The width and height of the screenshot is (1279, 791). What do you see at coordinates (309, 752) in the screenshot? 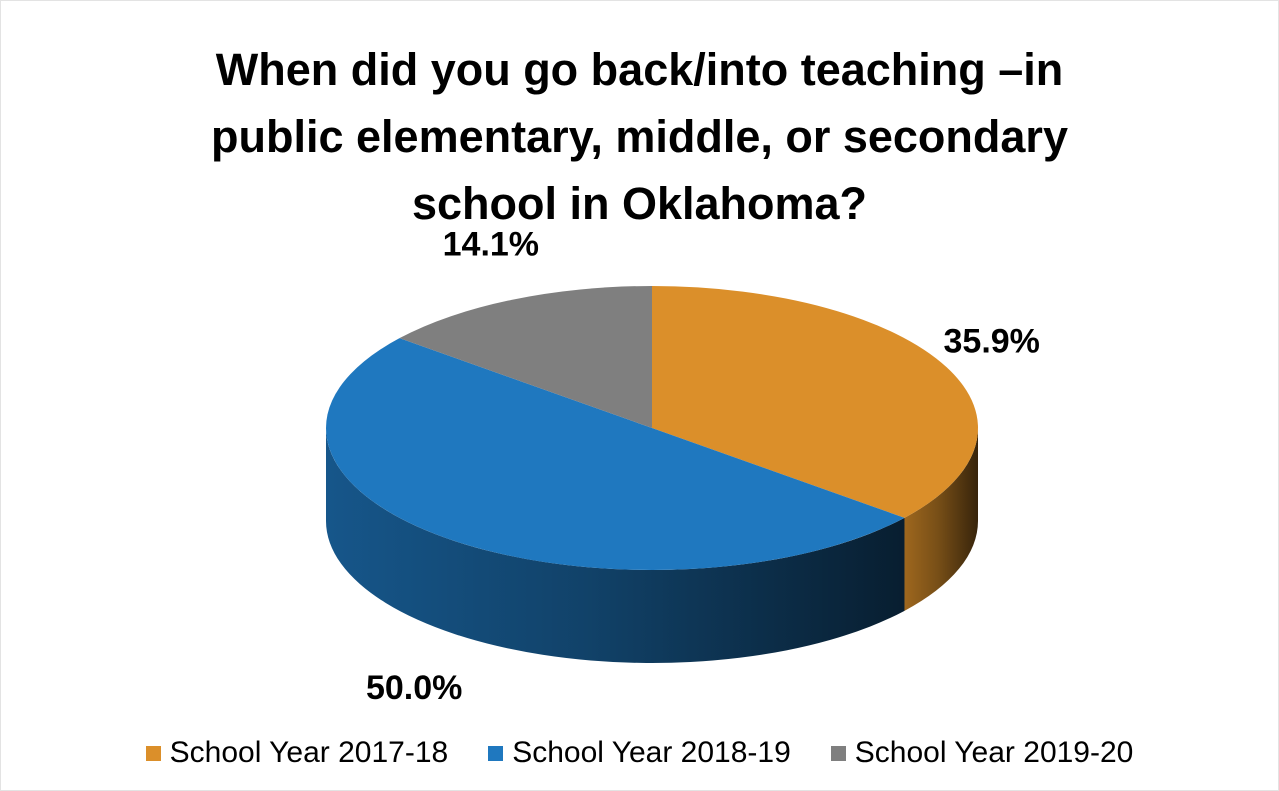
I see `legend-label-2017-18: School Year 2017-18` at bounding box center [309, 752].